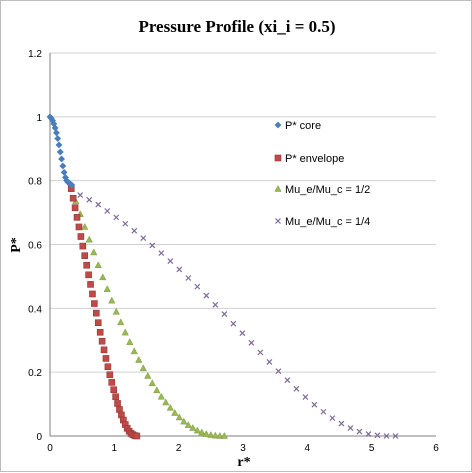 The image size is (472, 473). Describe the element at coordinates (243, 448) in the screenshot. I see `x-tick-label: 3` at that location.